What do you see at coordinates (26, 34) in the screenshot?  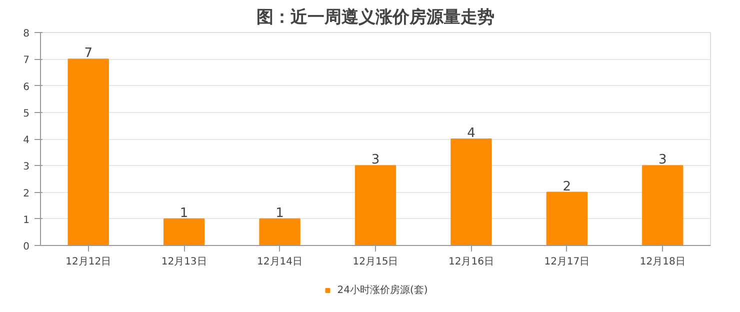 I see `y-tick-label: 8` at bounding box center [26, 34].